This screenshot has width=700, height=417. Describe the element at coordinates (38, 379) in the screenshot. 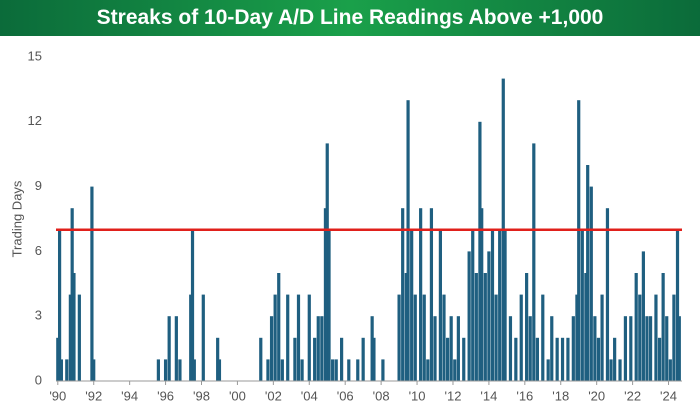

I see `y-tick-label: 0` at that location.